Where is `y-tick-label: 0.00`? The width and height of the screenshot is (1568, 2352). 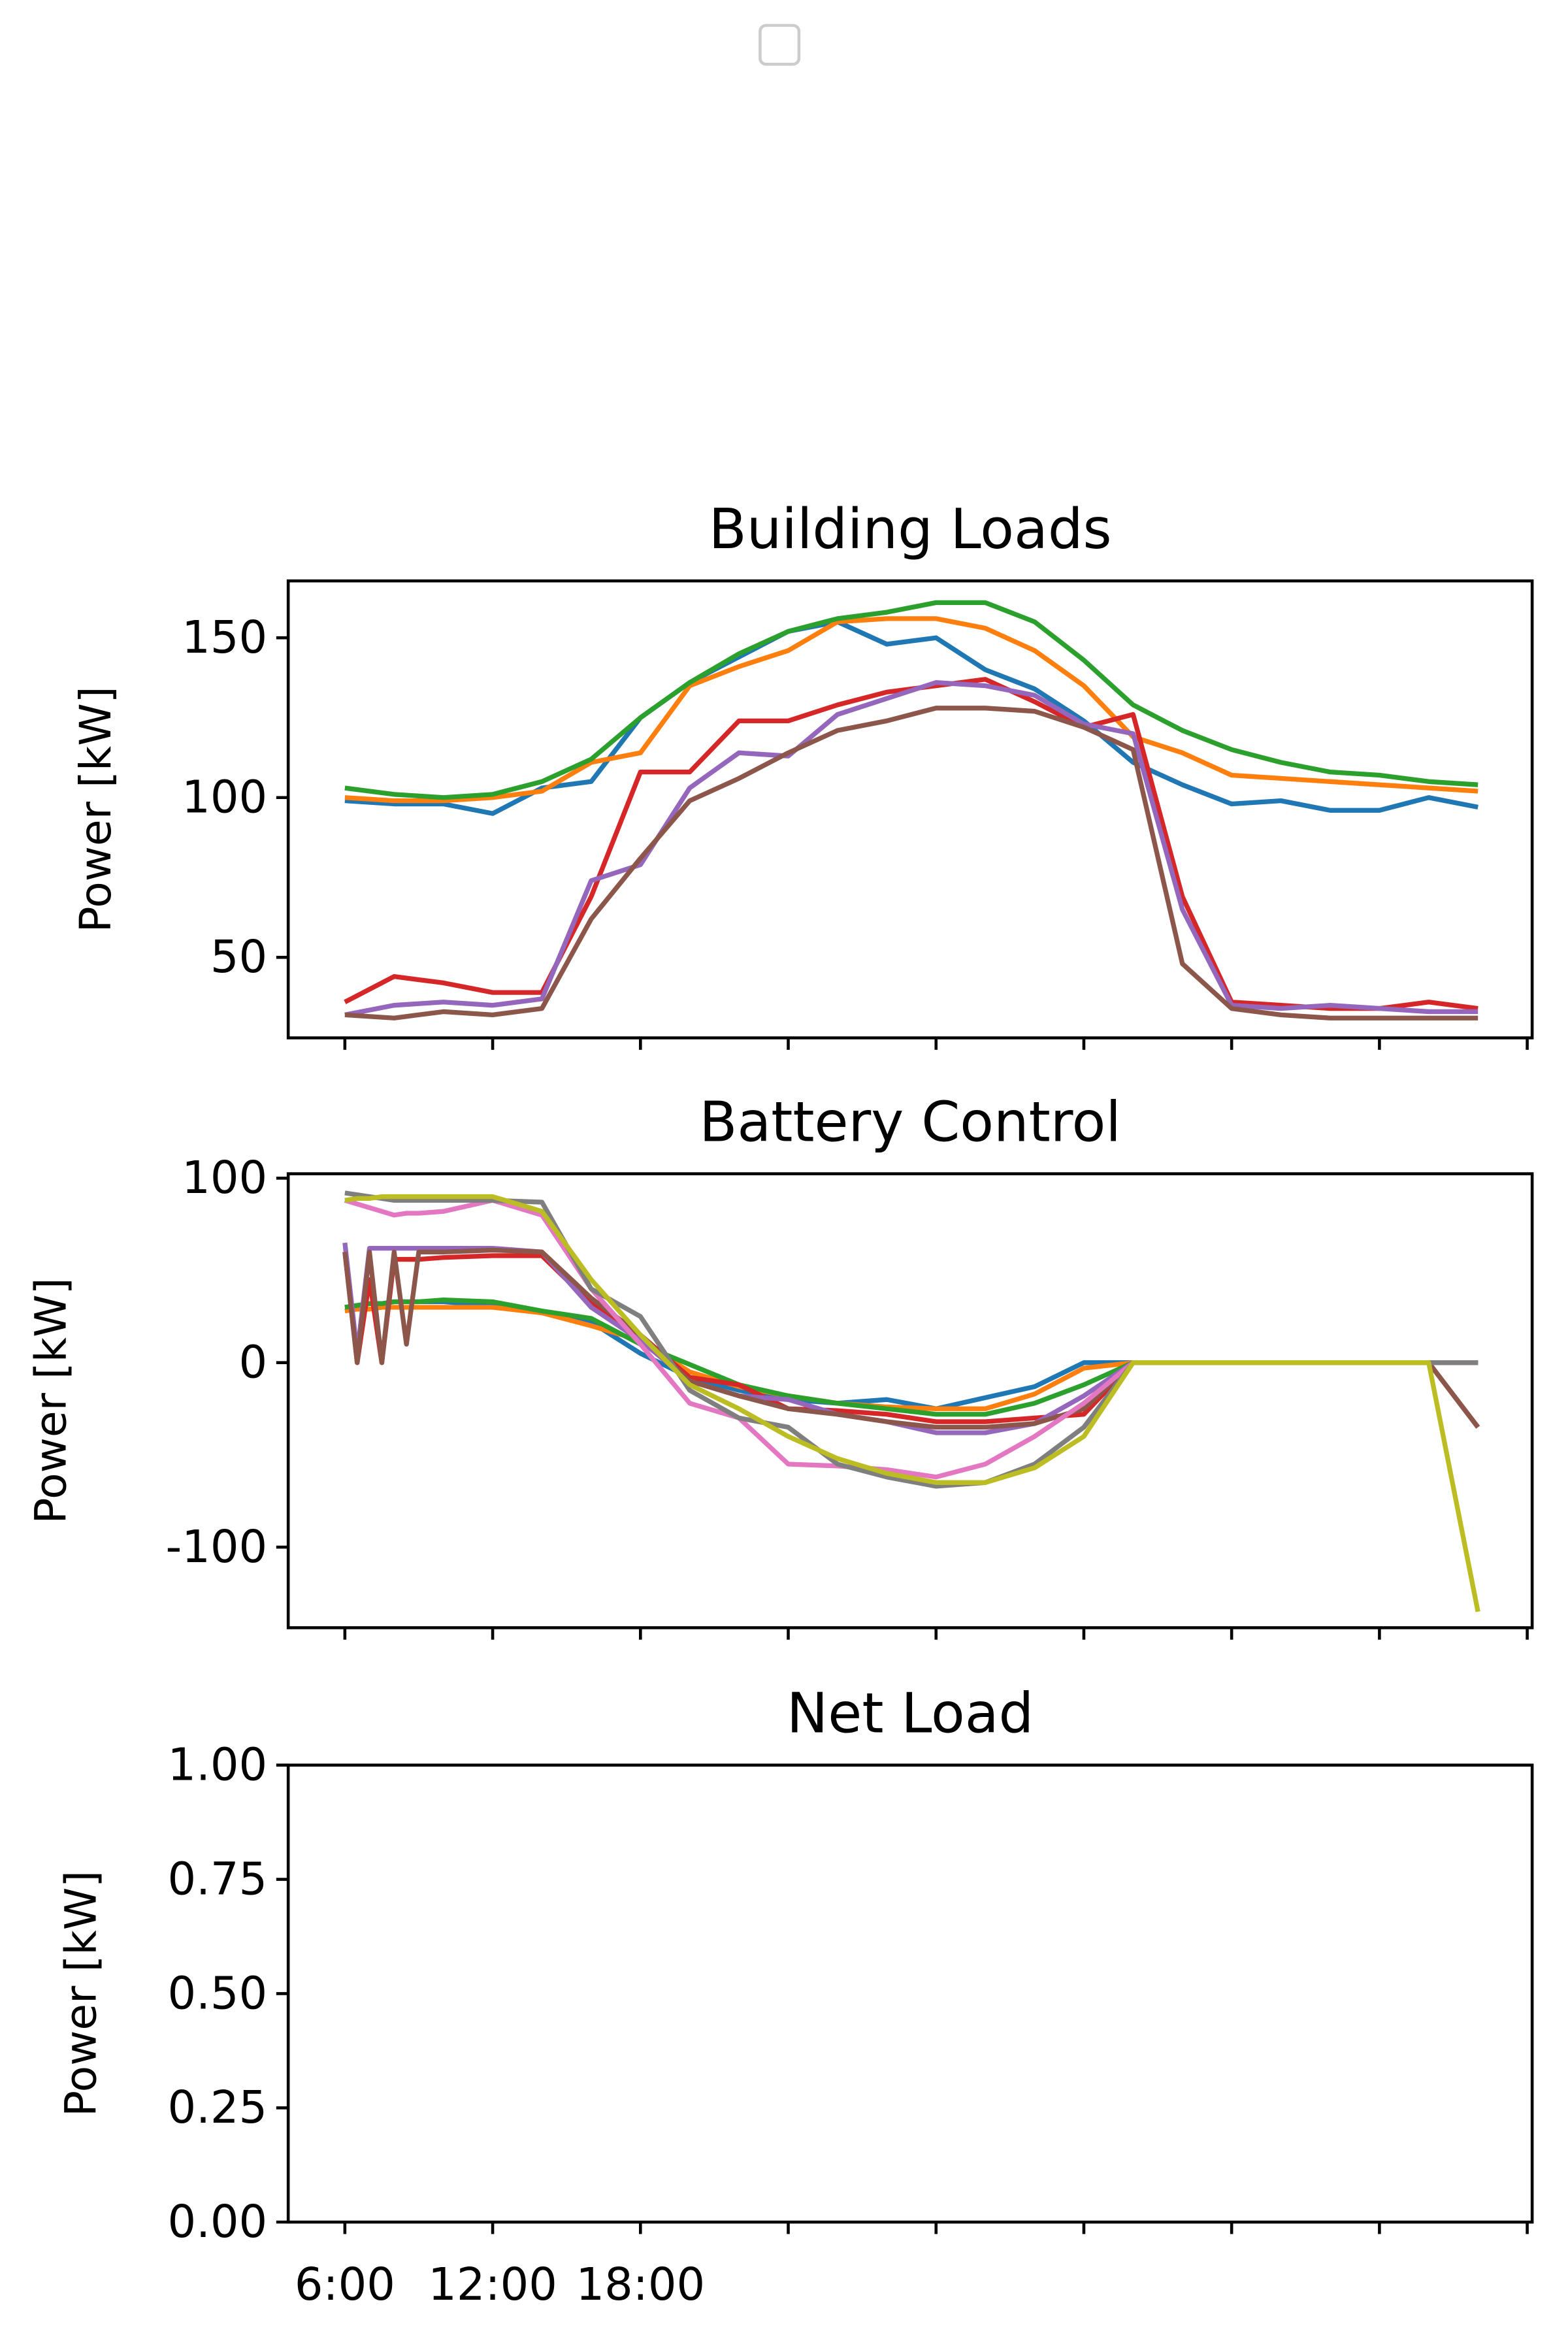 y-tick-label: 0.00 is located at coordinates (217, 2222).